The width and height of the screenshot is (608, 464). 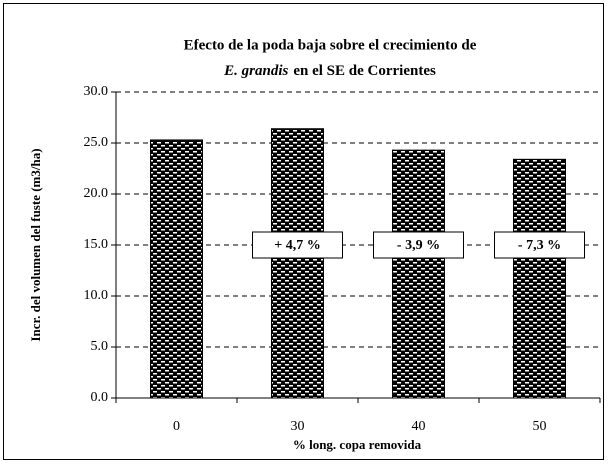 What do you see at coordinates (255, 71) in the screenshot?
I see `chart-title-italic: E. grandis` at bounding box center [255, 71].